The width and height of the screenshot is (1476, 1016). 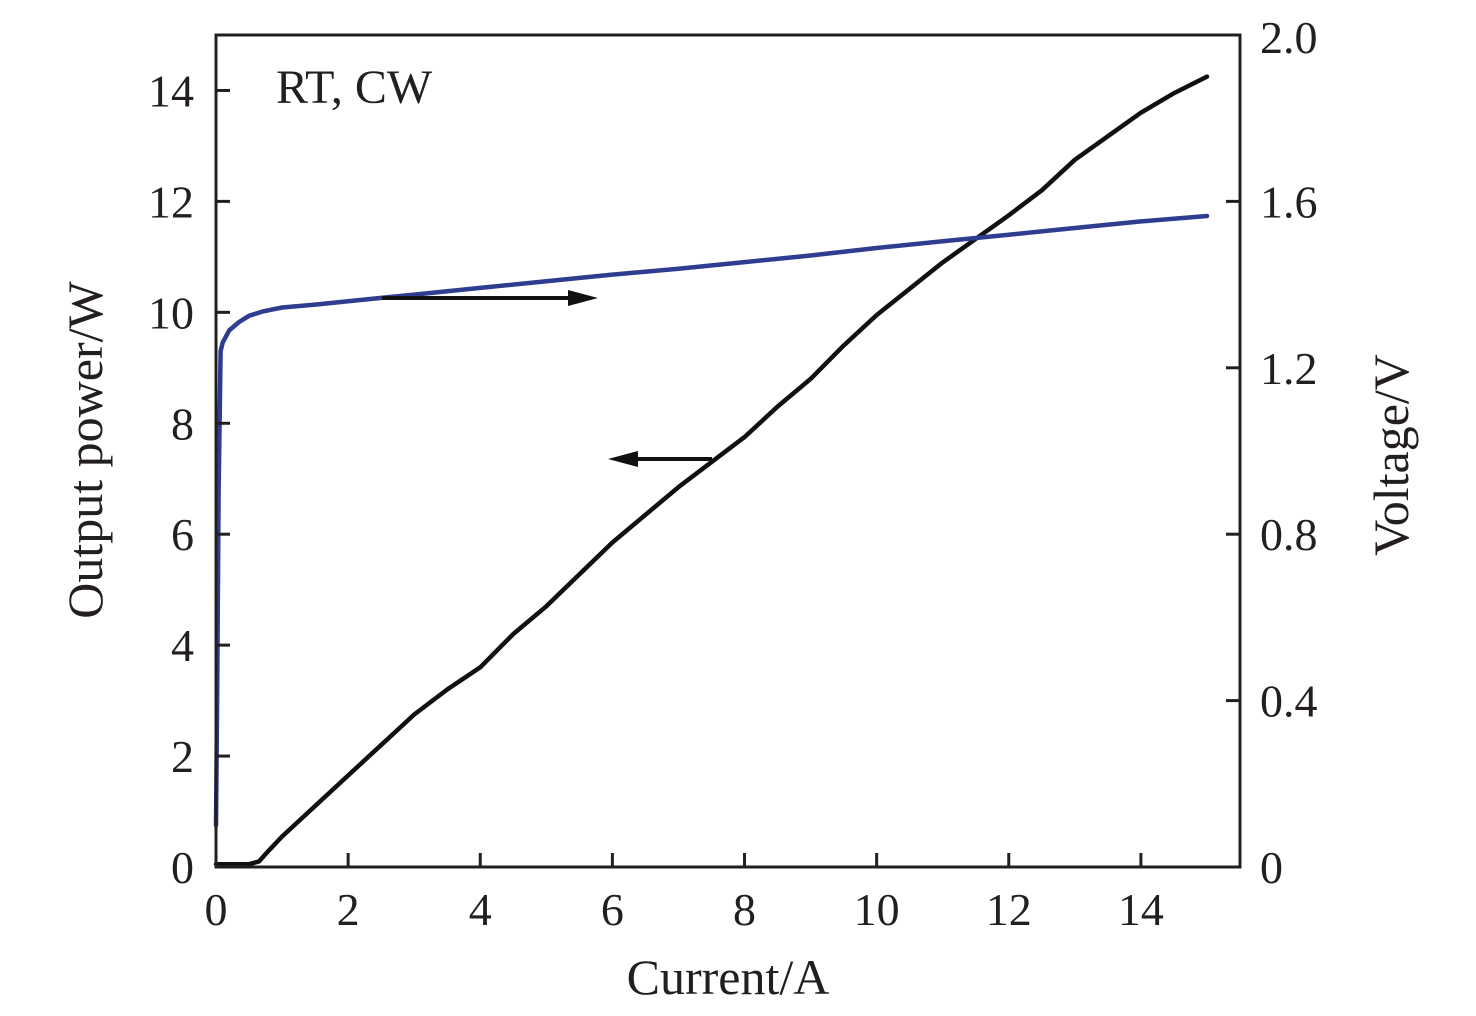 I want to click on y-axis-right: 0 0.4 0.8 1.2 1.6 2.0, so click(x=1272, y=452).